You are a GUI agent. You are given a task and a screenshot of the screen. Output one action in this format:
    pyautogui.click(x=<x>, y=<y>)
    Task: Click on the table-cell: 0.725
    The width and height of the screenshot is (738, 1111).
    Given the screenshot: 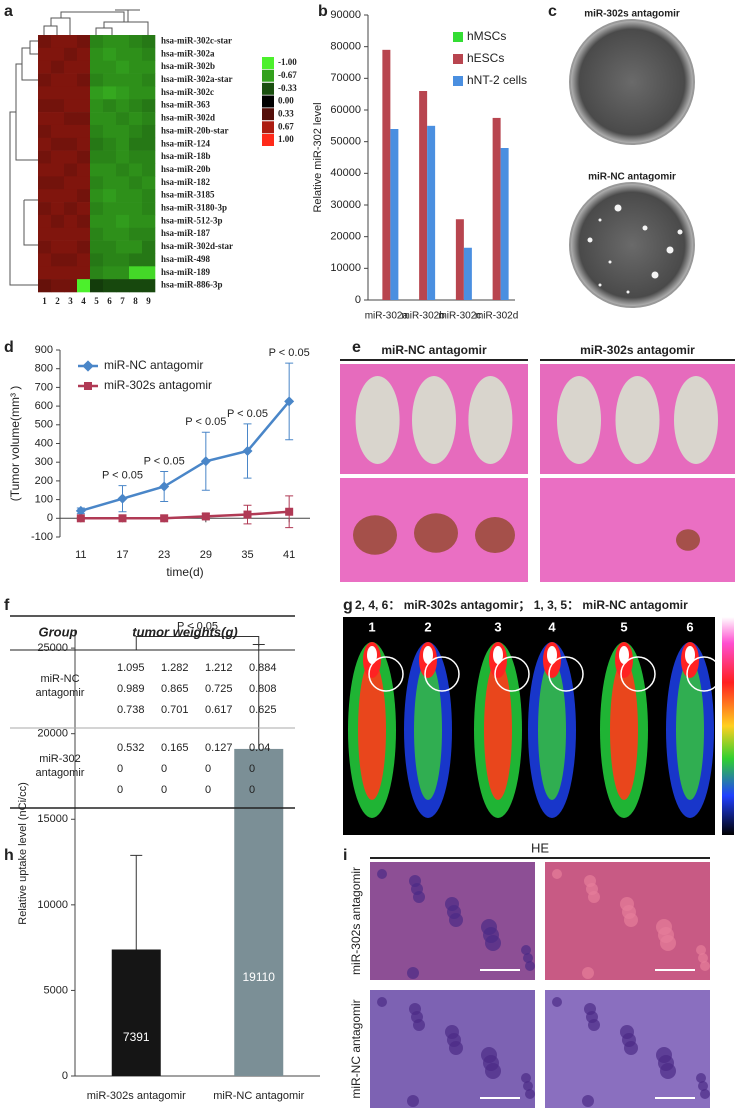 What is the action you would take?
    pyautogui.click(x=219, y=689)
    